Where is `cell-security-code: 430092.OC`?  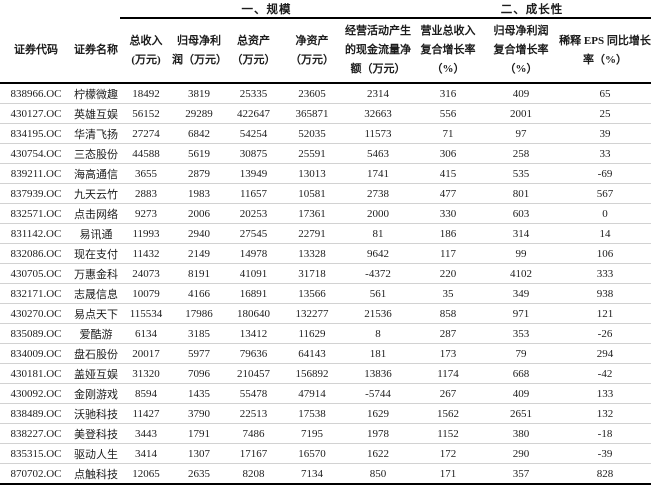
cell-security-code: 430092.OC is located at coordinates (36, 393).